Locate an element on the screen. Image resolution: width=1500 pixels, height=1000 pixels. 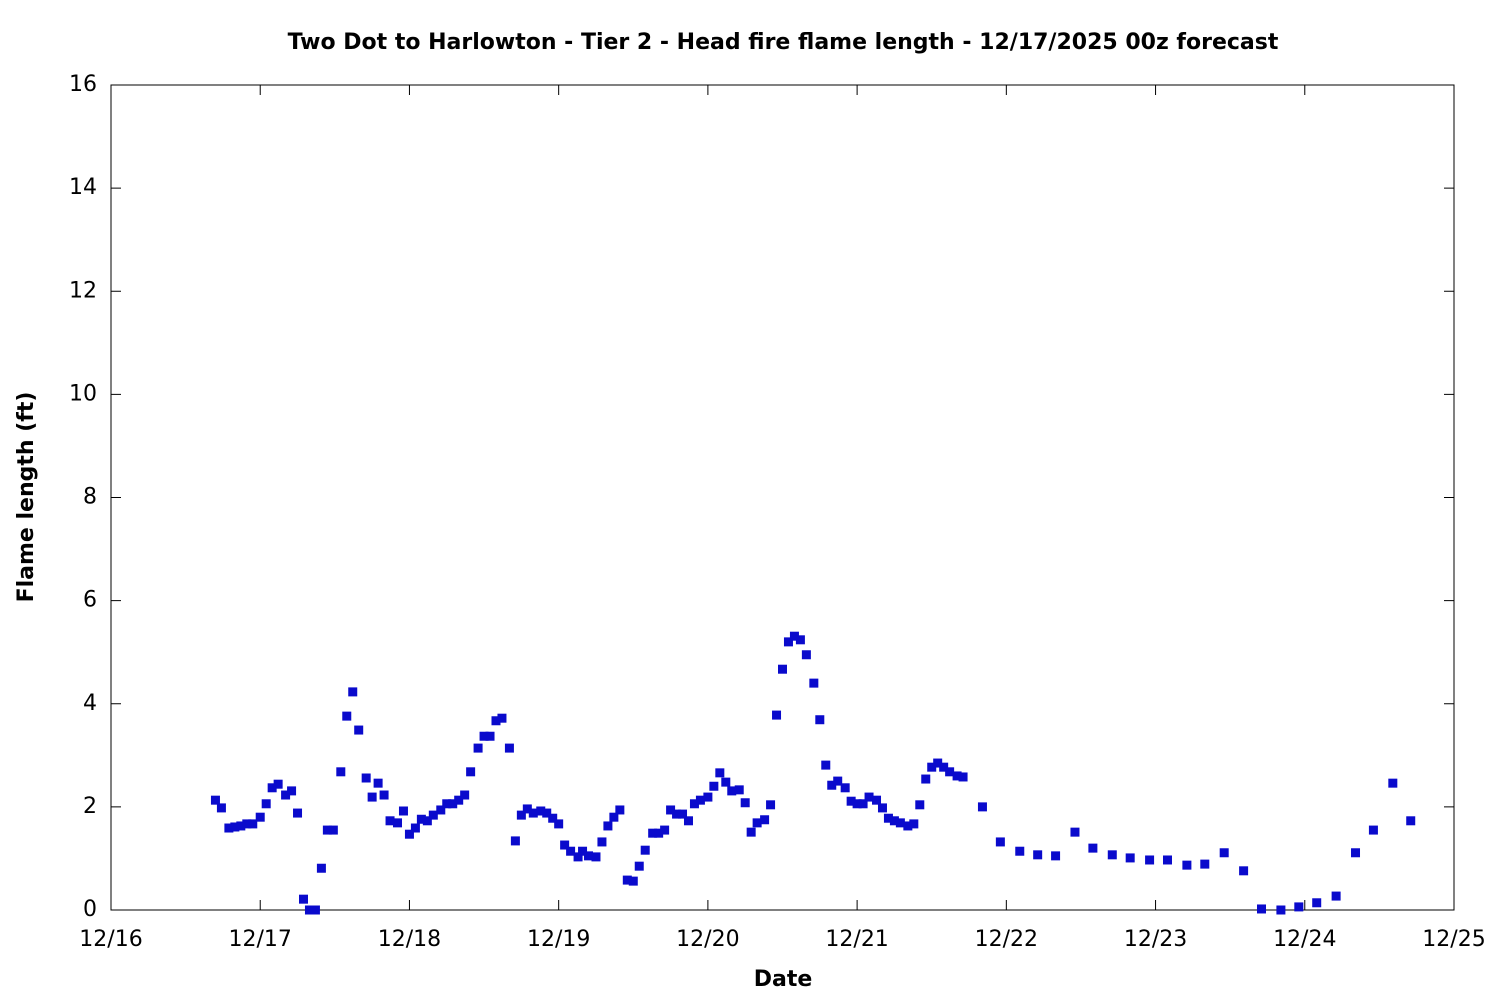
y-tick-label: 0 is located at coordinates (90, 909).